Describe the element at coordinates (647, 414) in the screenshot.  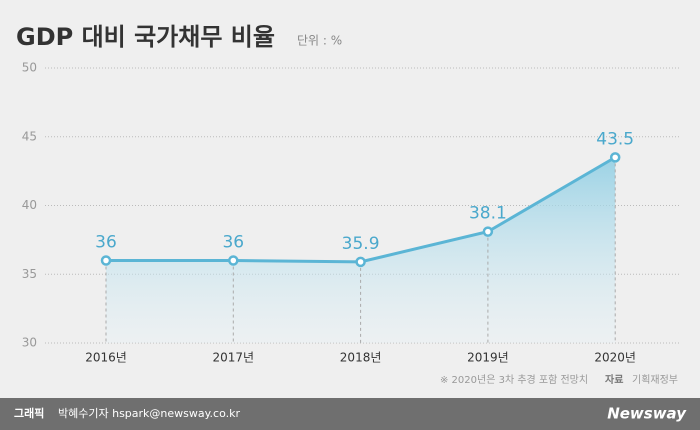
I see `logo: Newsway` at that location.